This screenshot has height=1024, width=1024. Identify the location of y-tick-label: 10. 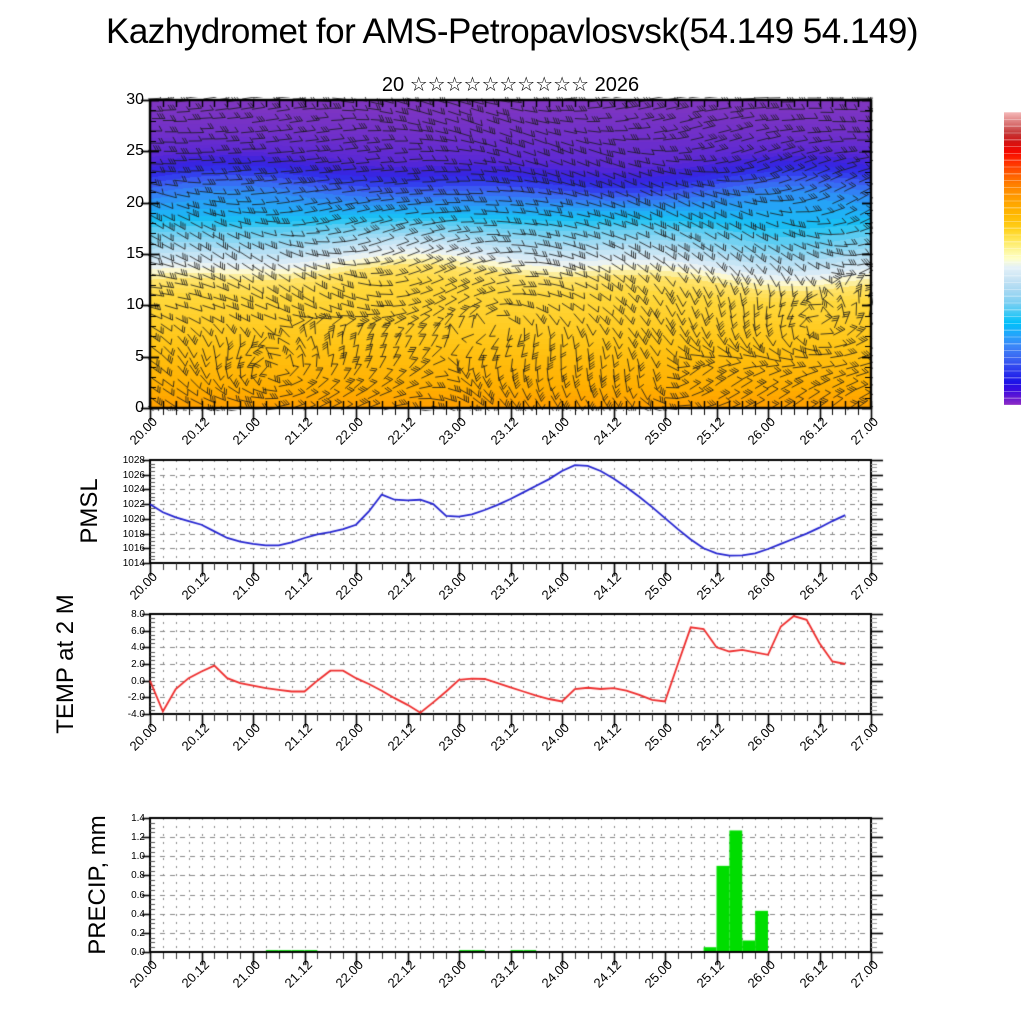
(135, 305).